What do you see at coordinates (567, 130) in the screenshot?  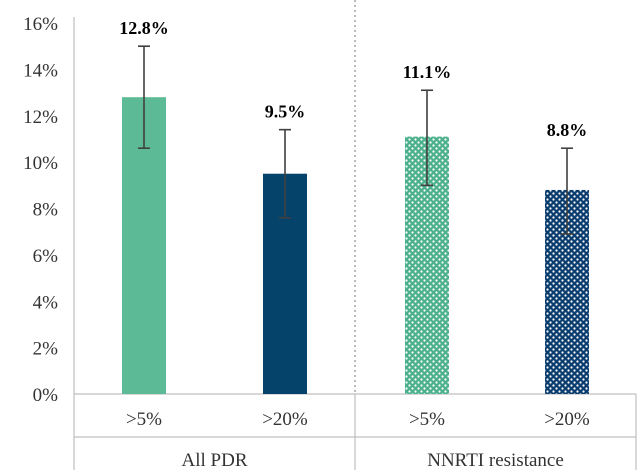 I see `data-label: 8.8%` at bounding box center [567, 130].